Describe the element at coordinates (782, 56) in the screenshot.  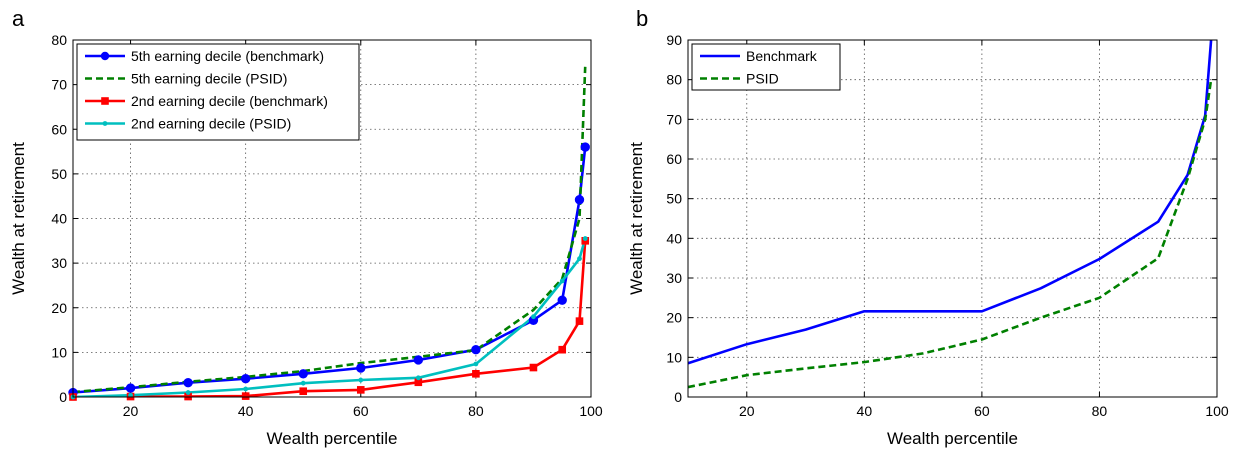
I see `legend-label-0: Benchmark` at that location.